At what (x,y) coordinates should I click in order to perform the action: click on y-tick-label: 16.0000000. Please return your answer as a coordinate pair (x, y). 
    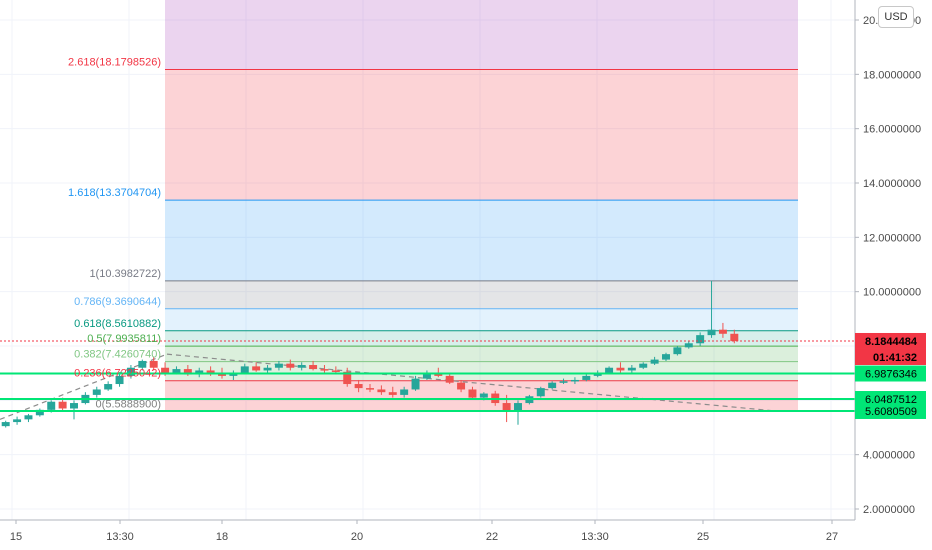
    Looking at the image, I should click on (892, 130).